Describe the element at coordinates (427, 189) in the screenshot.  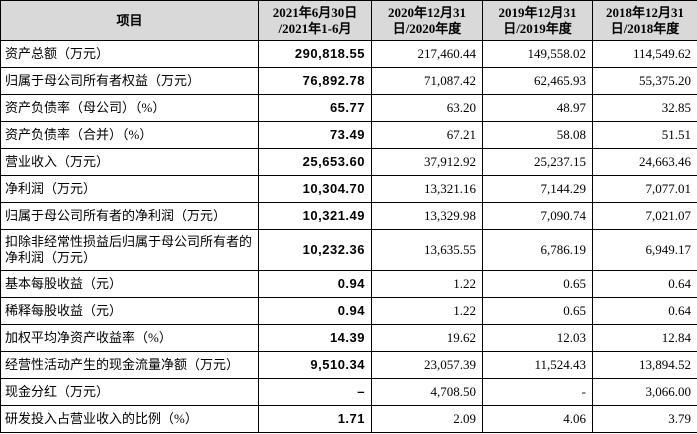
I see `value-cell: 13,321.16` at that location.